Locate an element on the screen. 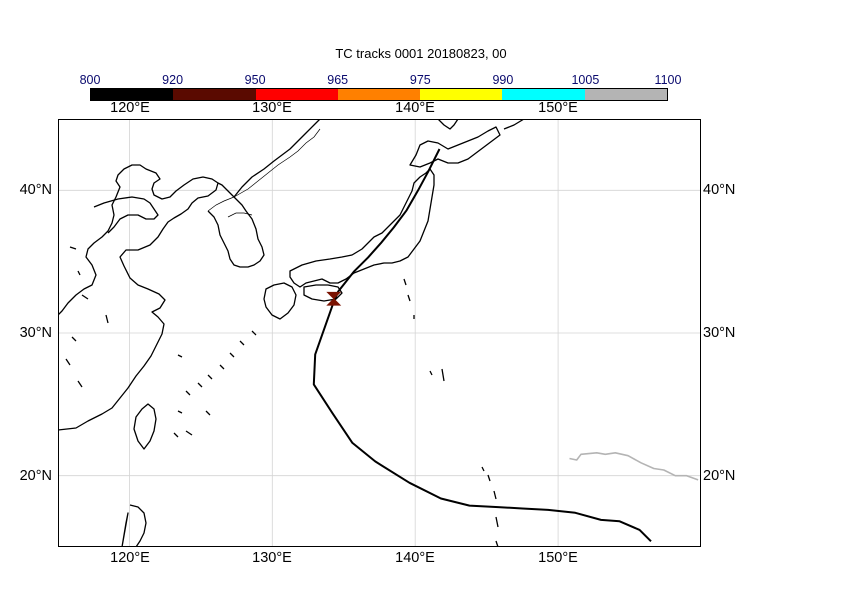  colorbar-label: 965 is located at coordinates (338, 80).